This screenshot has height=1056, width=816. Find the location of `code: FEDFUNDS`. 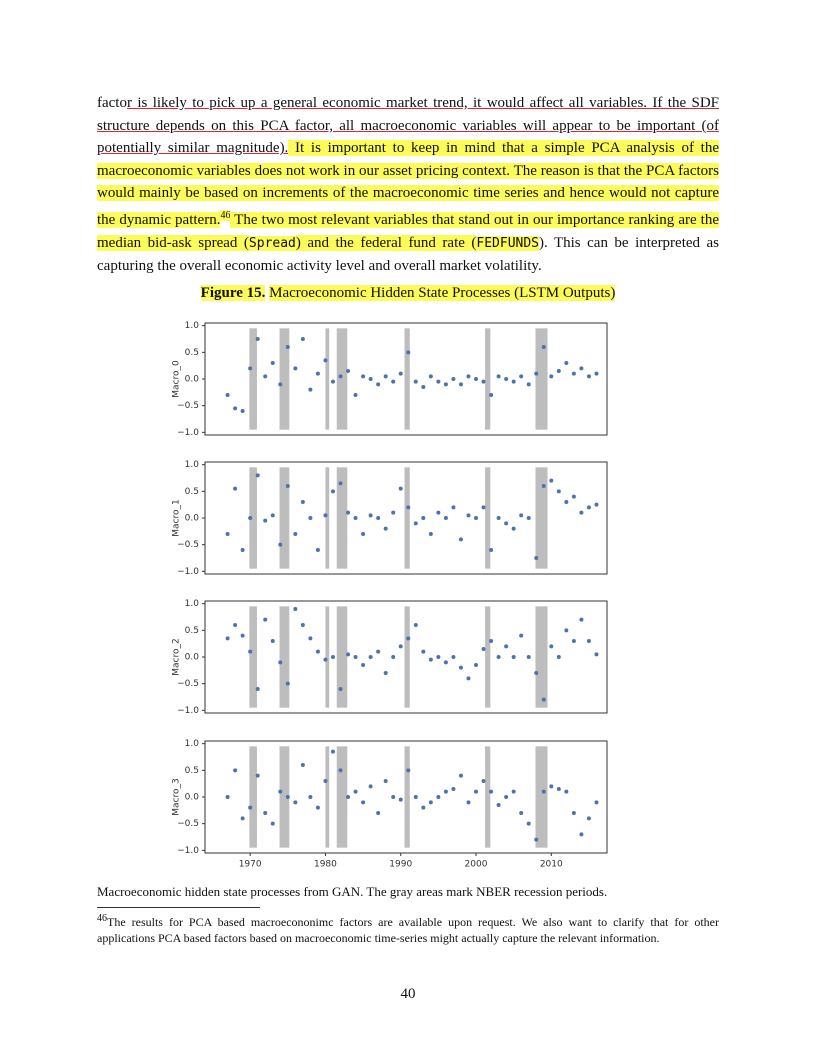

code: FEDFUNDS is located at coordinates (508, 243).